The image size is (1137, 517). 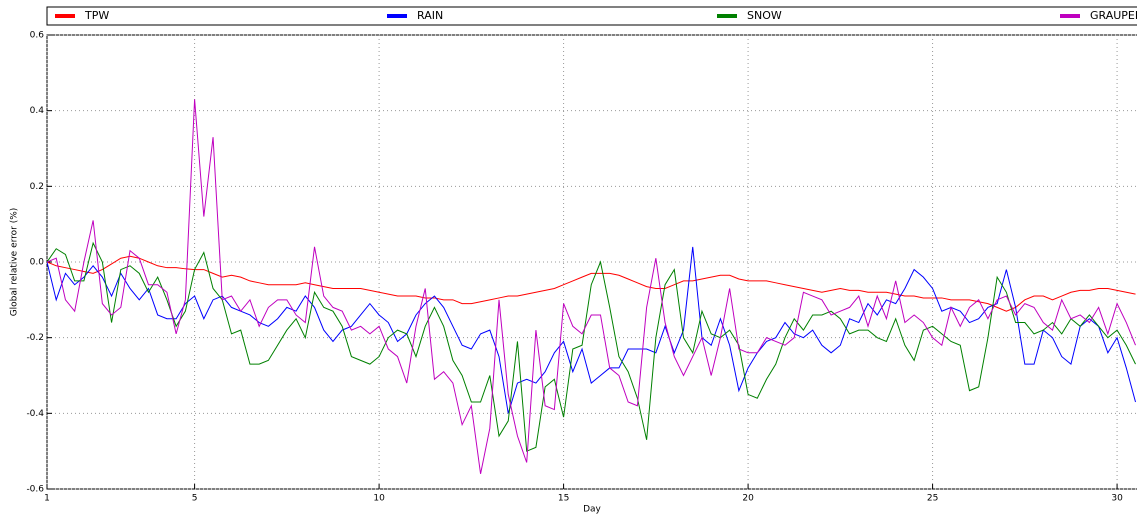 I want to click on x-tick-label: 10, so click(x=379, y=499).